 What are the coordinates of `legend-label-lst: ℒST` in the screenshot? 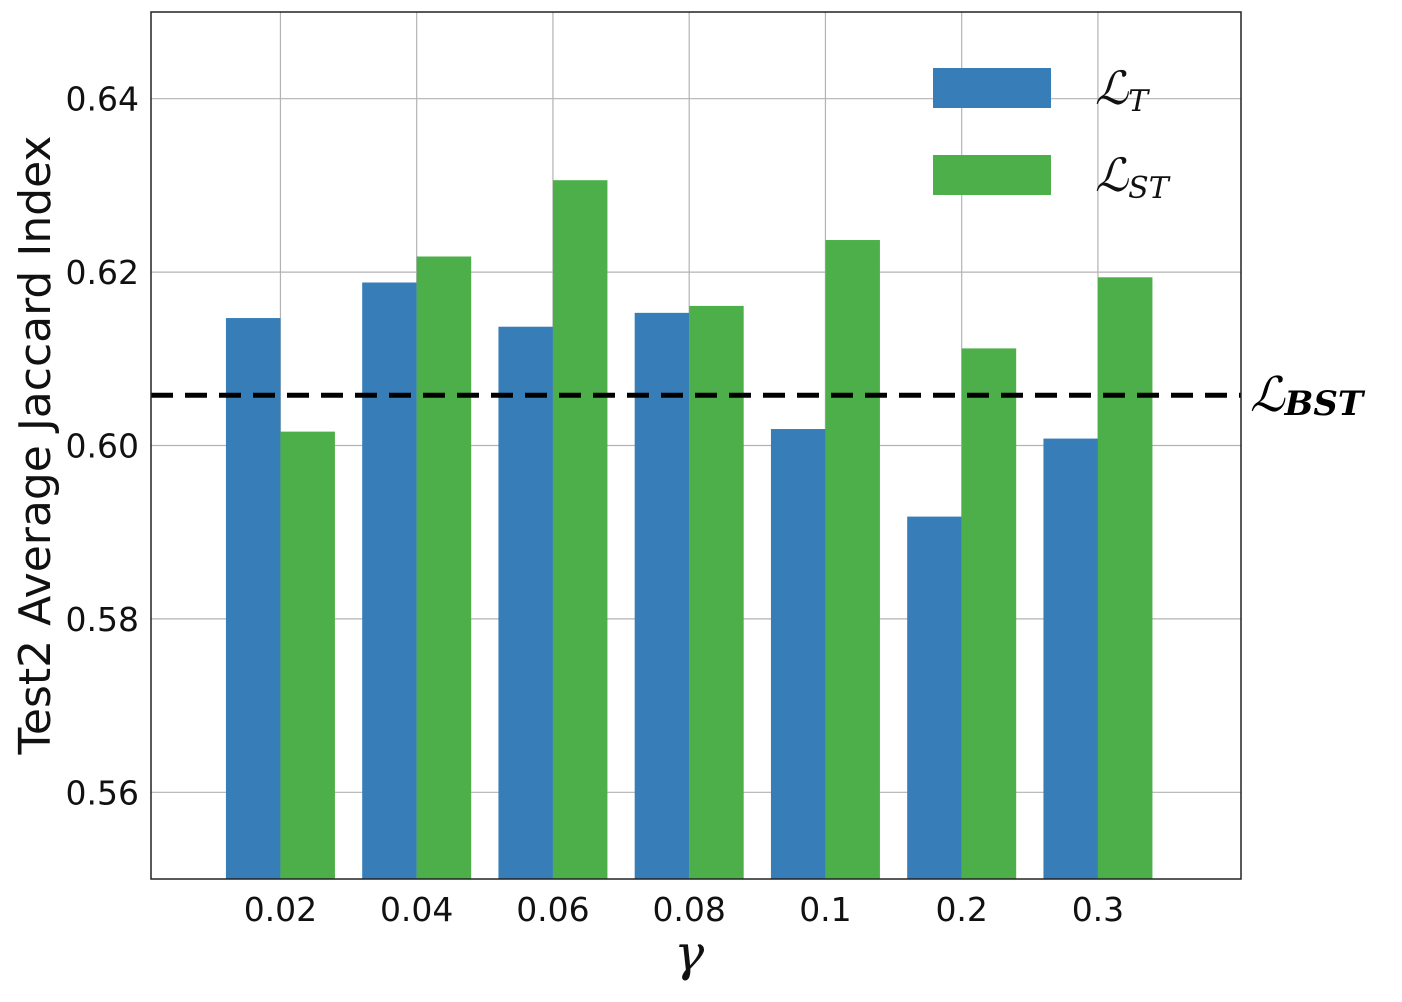 It's located at (1133, 177).